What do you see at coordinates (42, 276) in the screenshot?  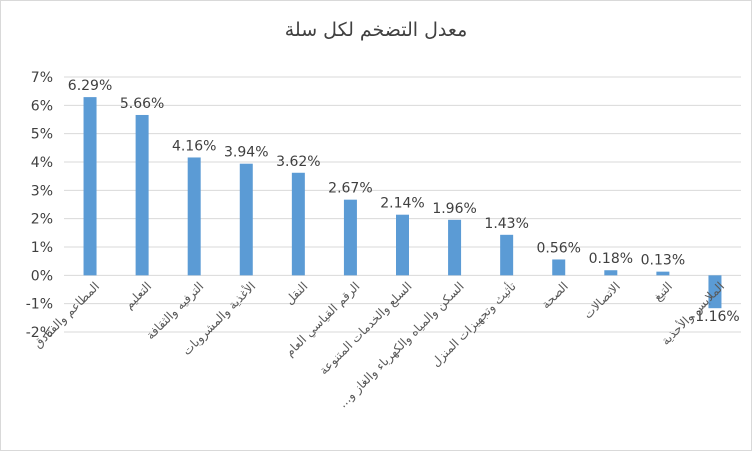 I see `y-tick-label: 0%` at bounding box center [42, 276].